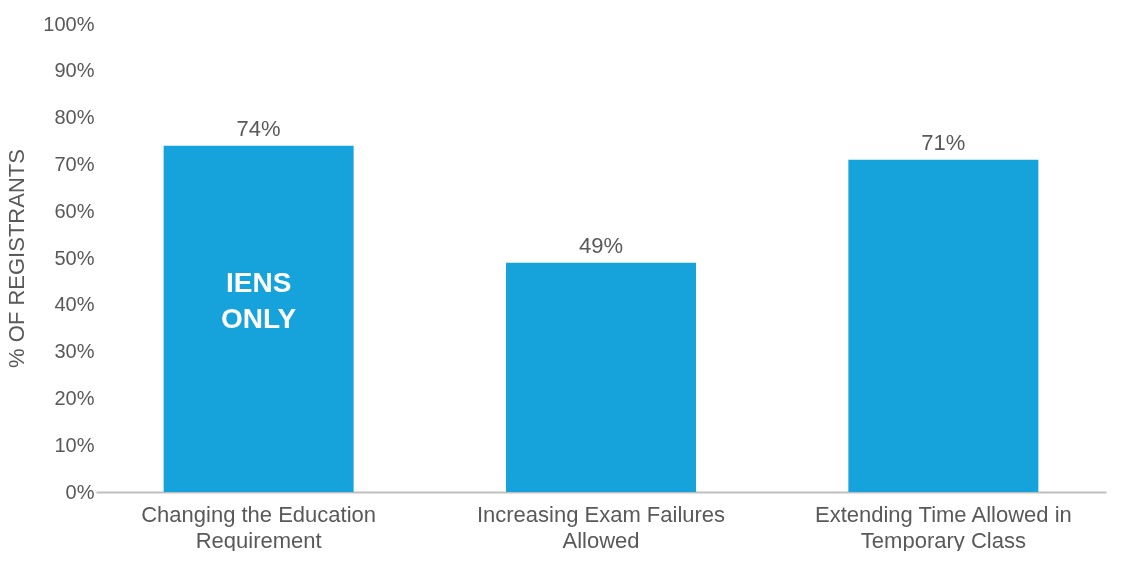  Describe the element at coordinates (74, 444) in the screenshot. I see `y-tick-label: 10%` at that location.